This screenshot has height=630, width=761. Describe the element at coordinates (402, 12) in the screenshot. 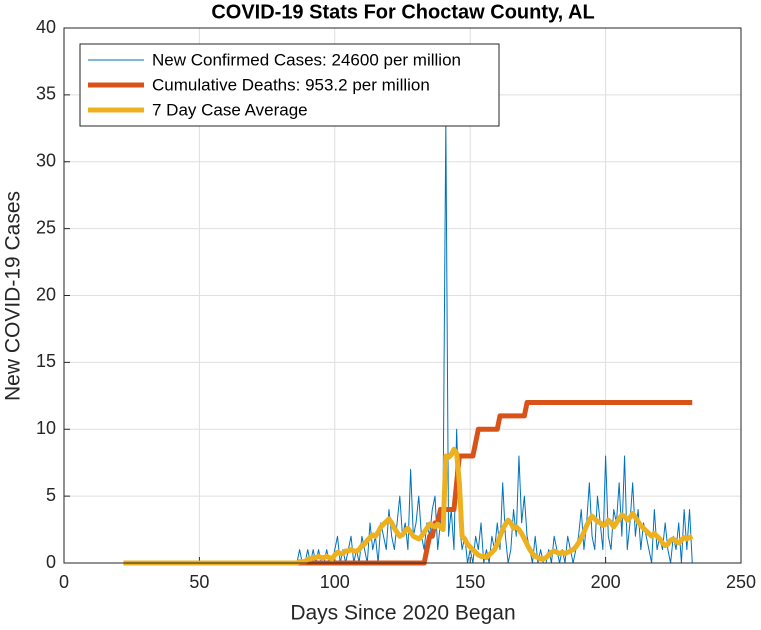

I see `chart-title: COVID-19 Stats For Choctaw County, AL` at that location.